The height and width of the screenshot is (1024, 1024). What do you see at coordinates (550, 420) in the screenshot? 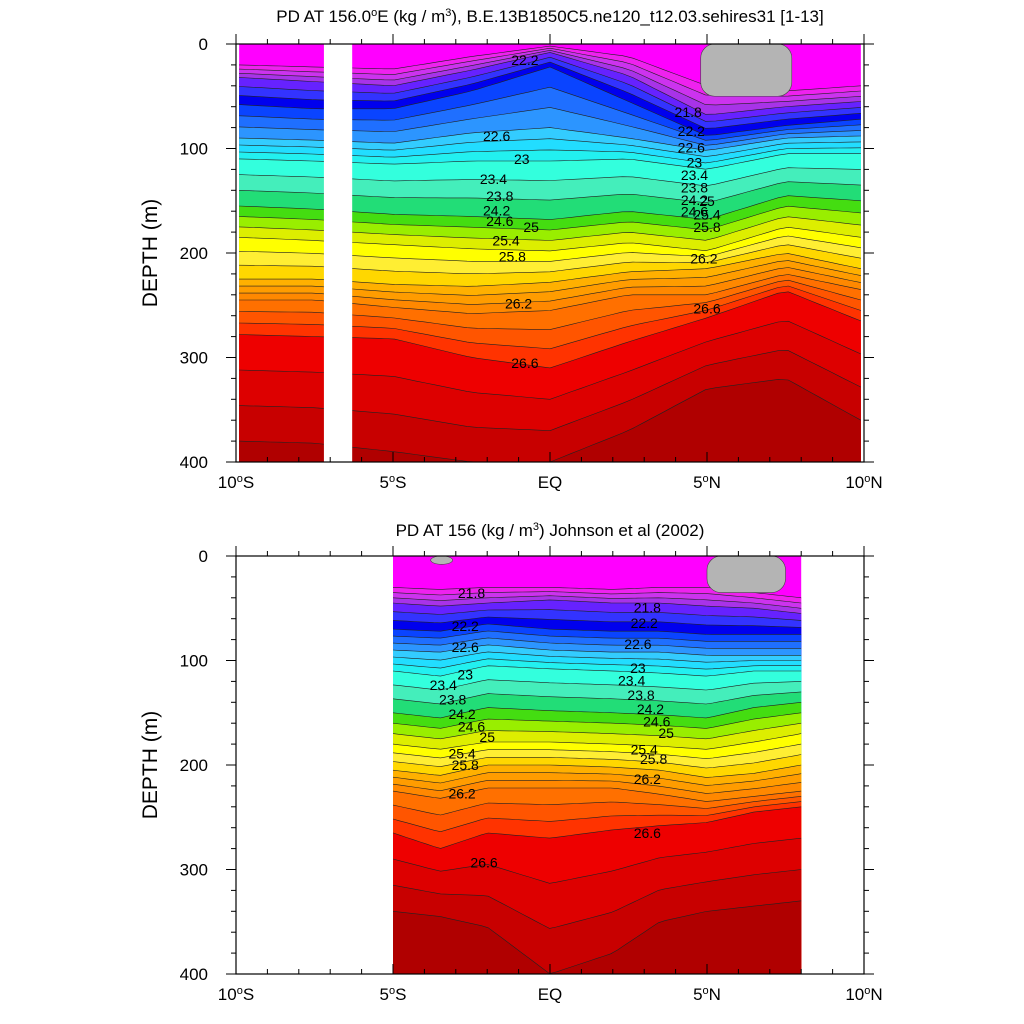
I see `contour-band` at bounding box center [550, 420].